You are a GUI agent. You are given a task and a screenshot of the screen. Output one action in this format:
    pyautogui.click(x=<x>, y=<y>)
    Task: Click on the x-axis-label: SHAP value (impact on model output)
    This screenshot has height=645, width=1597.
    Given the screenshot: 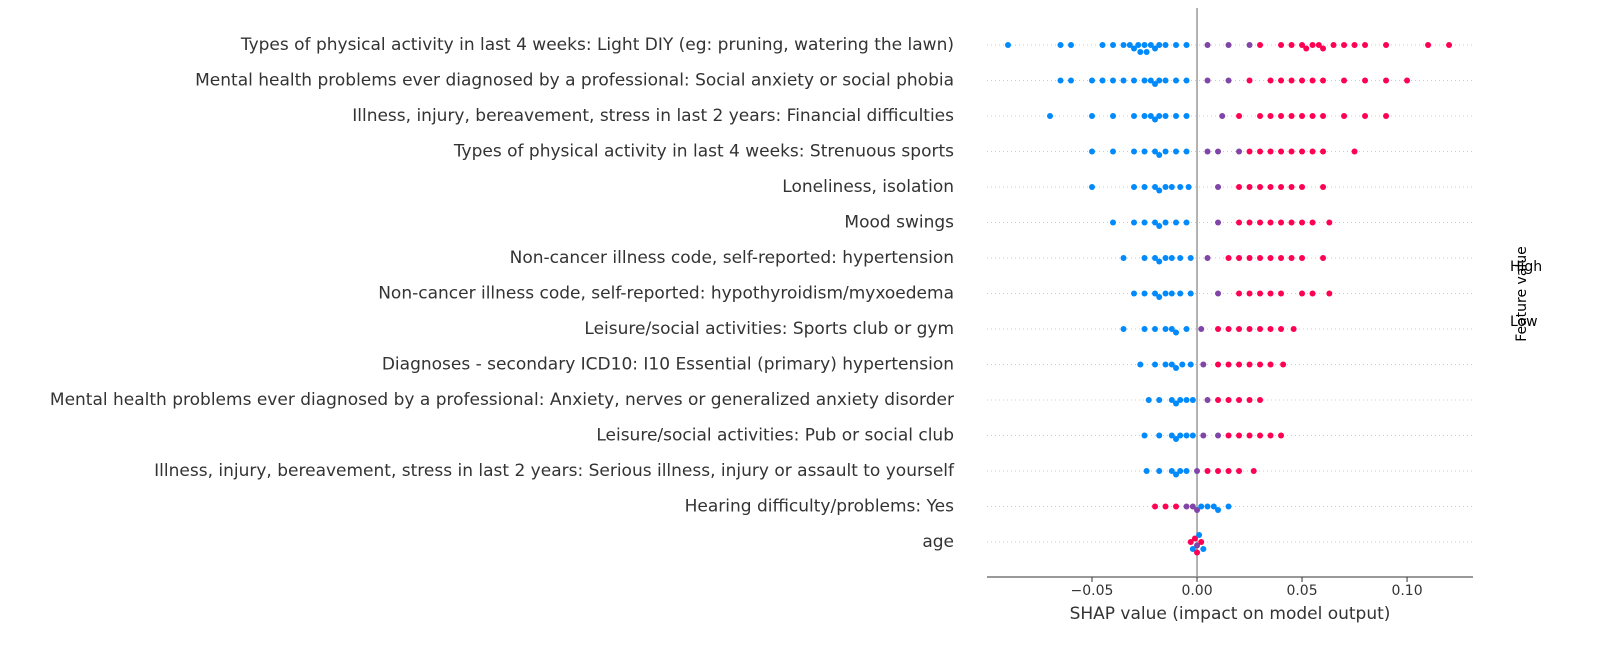 What is the action you would take?
    pyautogui.click(x=1230, y=614)
    